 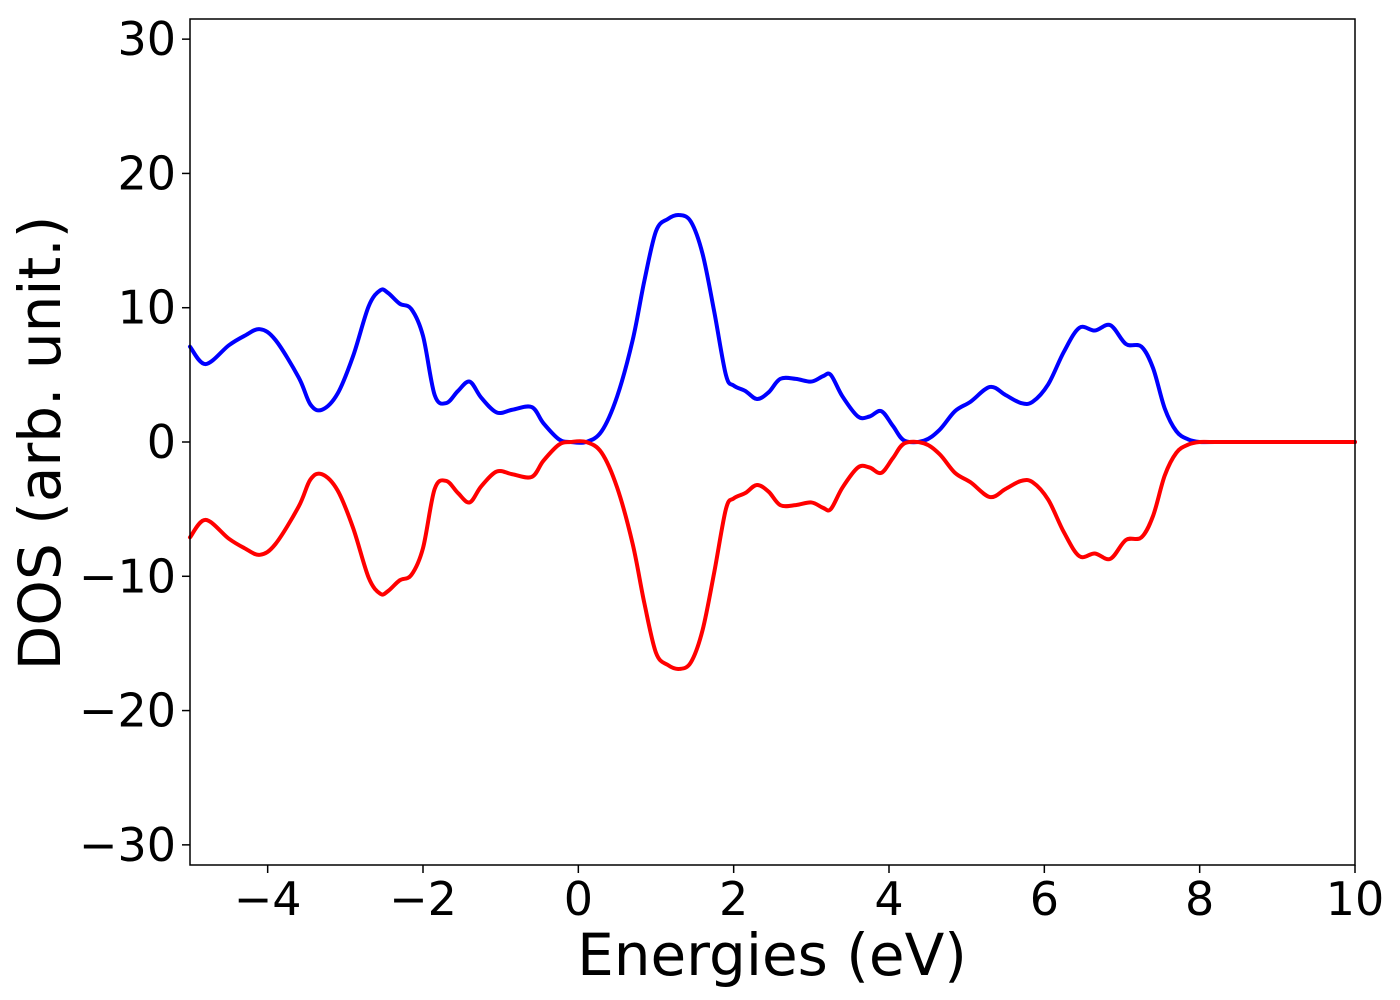 What do you see at coordinates (809, 895) in the screenshot?
I see `x-axis-ticks: −4 −2 0 2 4 6 8 10` at bounding box center [809, 895].